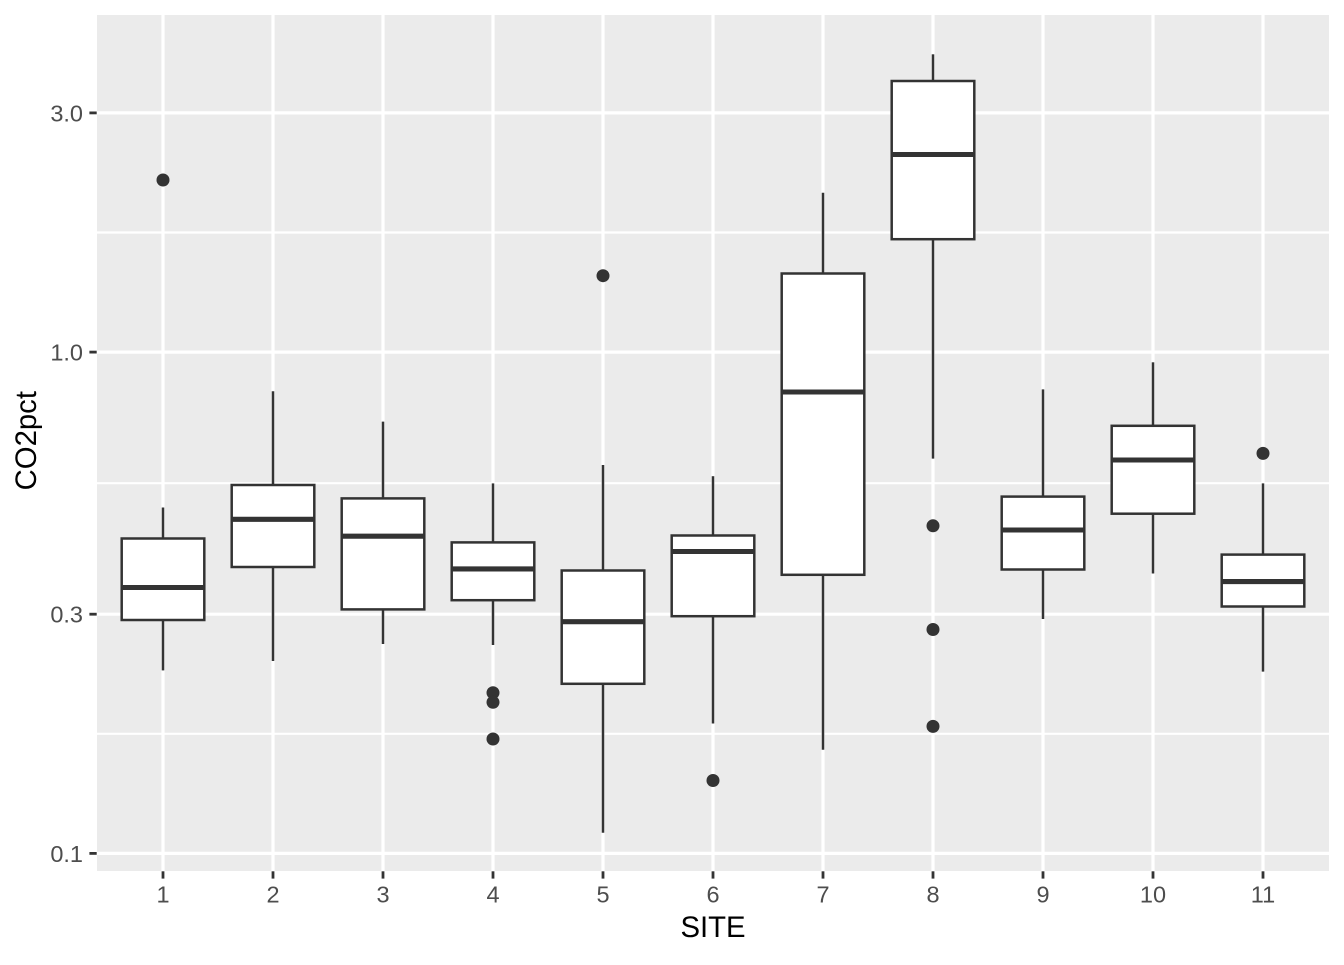  I want to click on svg-text: 3.0, so click(66, 113).